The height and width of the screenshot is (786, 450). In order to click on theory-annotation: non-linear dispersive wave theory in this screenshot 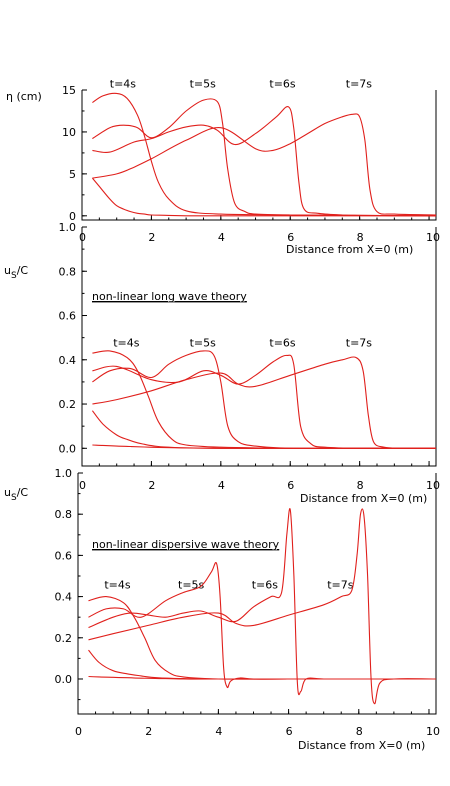, I will do `click(186, 544)`.